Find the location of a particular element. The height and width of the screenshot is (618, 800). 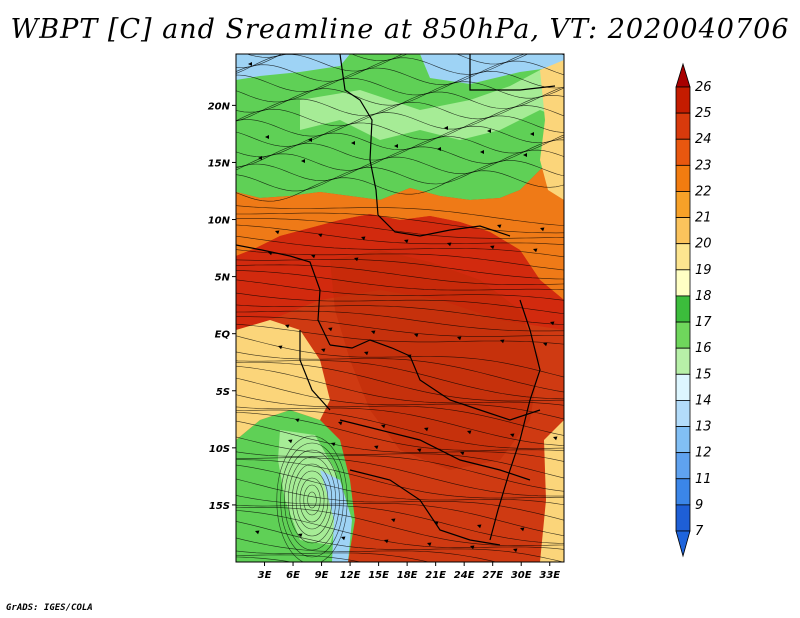

lat-label: EQ is located at coordinates (223, 335).